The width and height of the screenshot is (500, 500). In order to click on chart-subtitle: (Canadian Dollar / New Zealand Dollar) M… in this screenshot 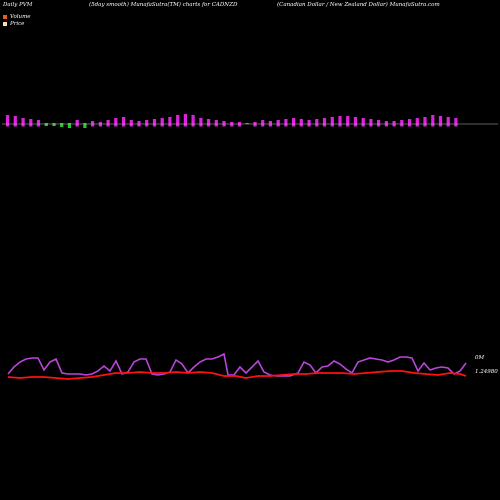, I will do `click(358, 5)`.